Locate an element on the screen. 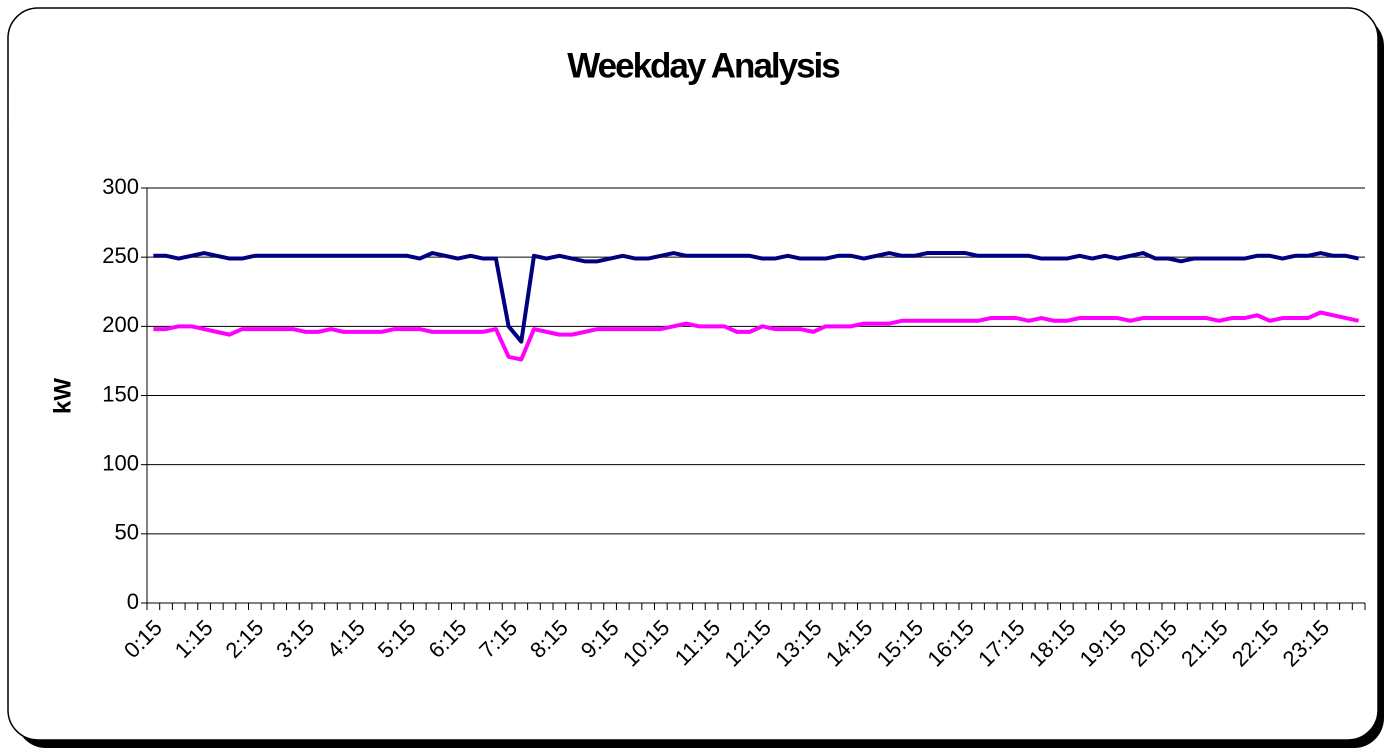 The height and width of the screenshot is (755, 1386). chart-title: Weekday Analysis is located at coordinates (703, 65).